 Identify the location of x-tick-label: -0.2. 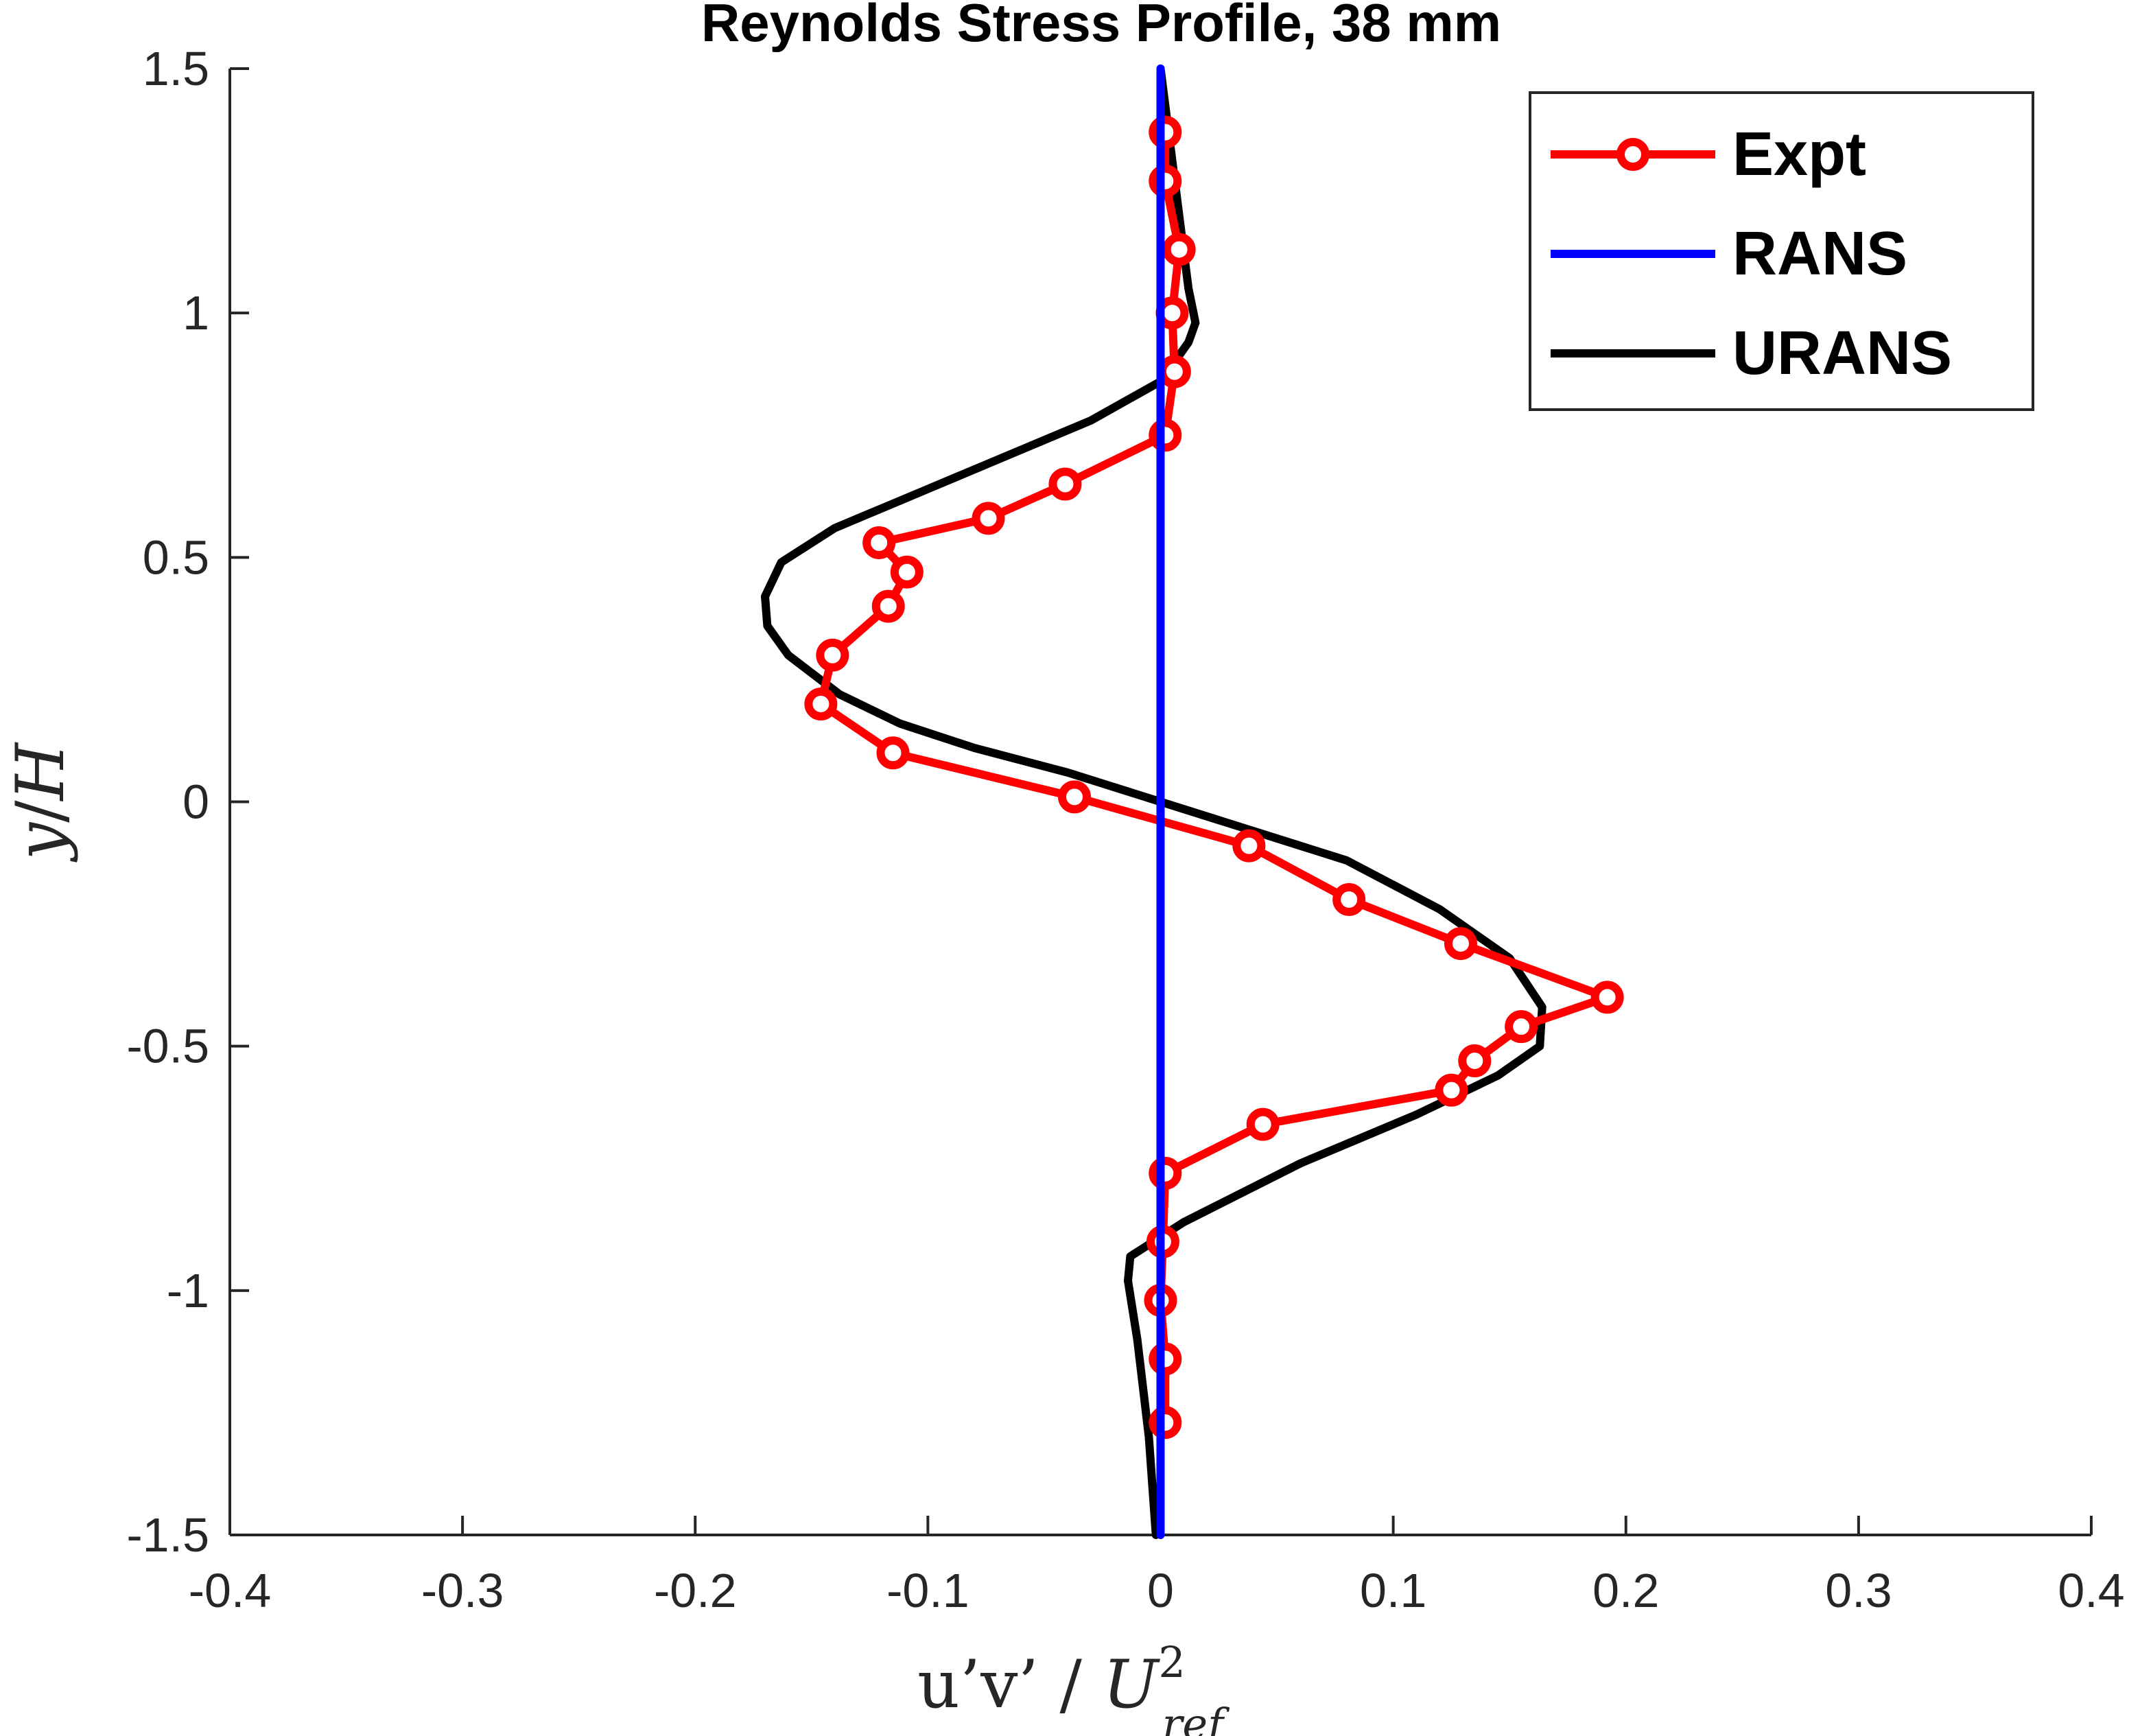
(695, 1590).